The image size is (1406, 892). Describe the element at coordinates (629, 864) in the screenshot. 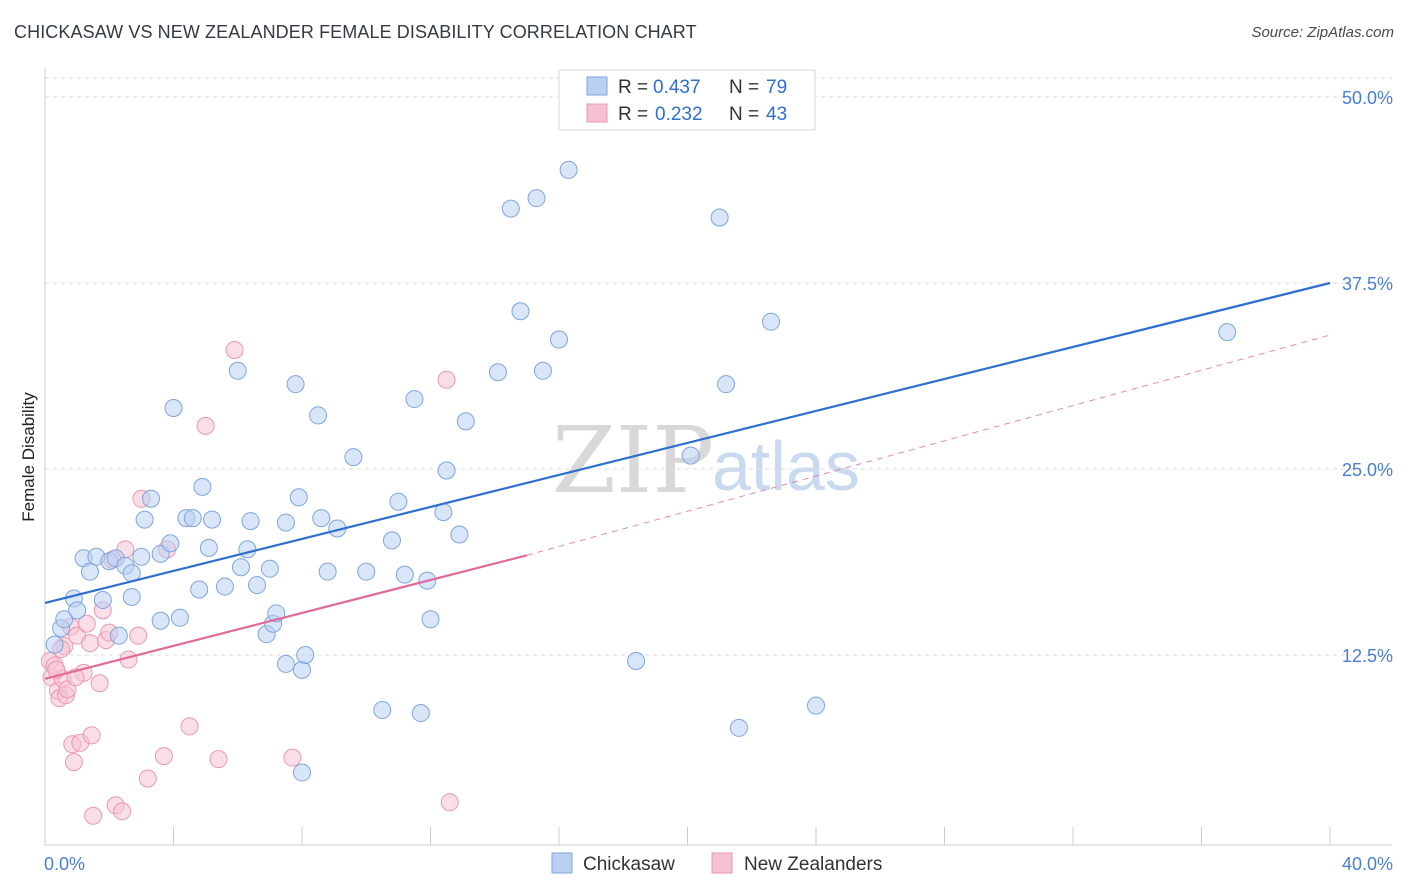

I see `series-legend-label-chickasaw: Chickasaw` at that location.